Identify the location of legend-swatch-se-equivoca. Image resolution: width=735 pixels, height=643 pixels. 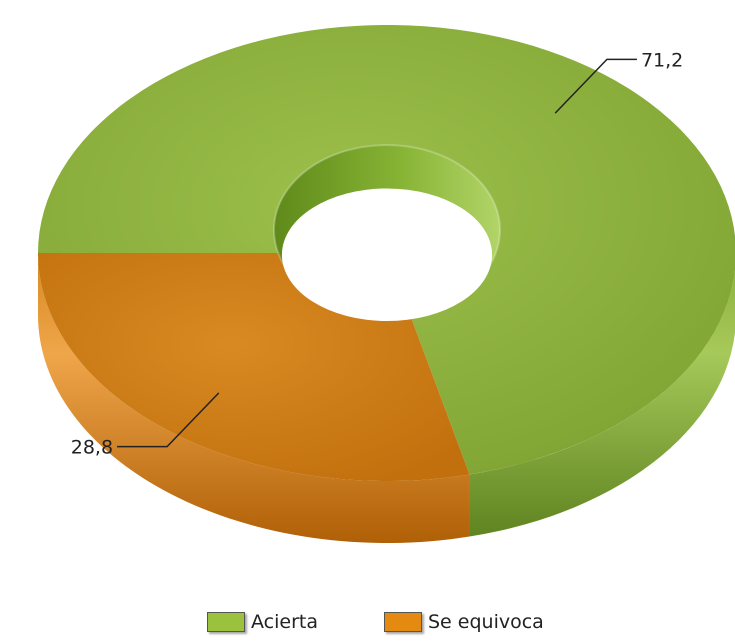
(403, 622).